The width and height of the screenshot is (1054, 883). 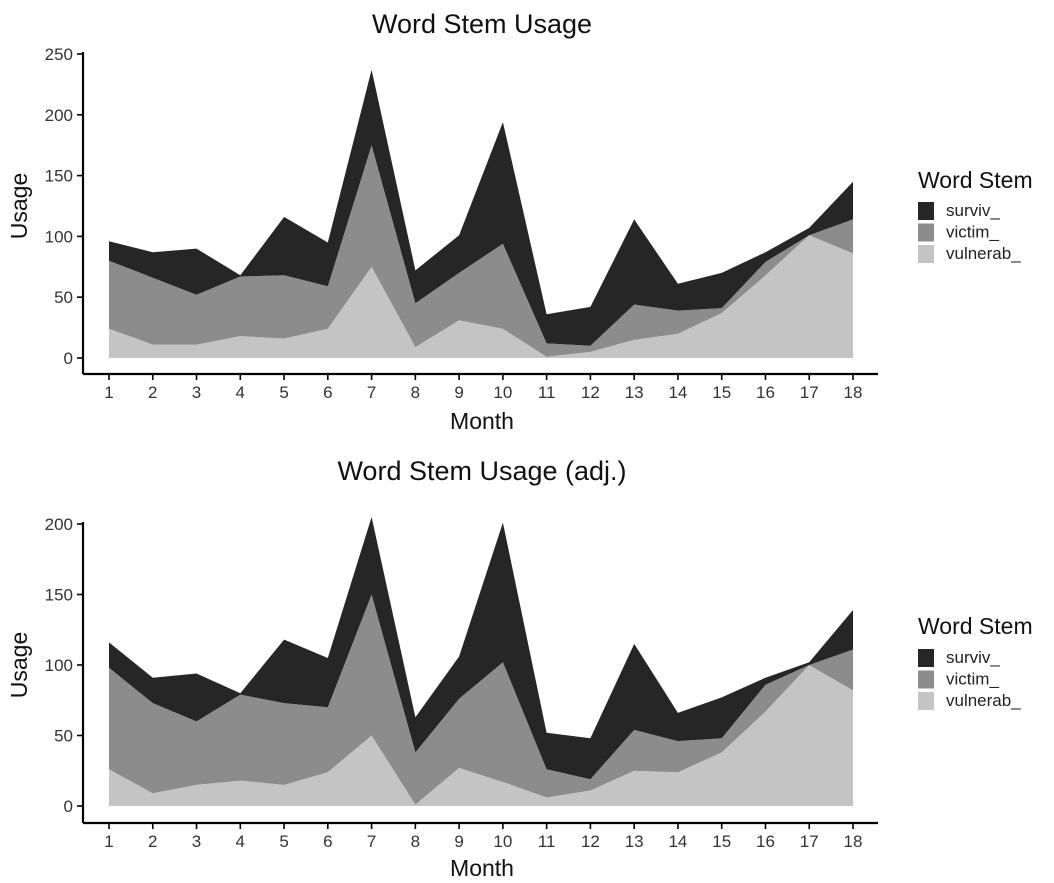 I want to click on chart-title: Word Stem Usage, so click(x=482, y=24).